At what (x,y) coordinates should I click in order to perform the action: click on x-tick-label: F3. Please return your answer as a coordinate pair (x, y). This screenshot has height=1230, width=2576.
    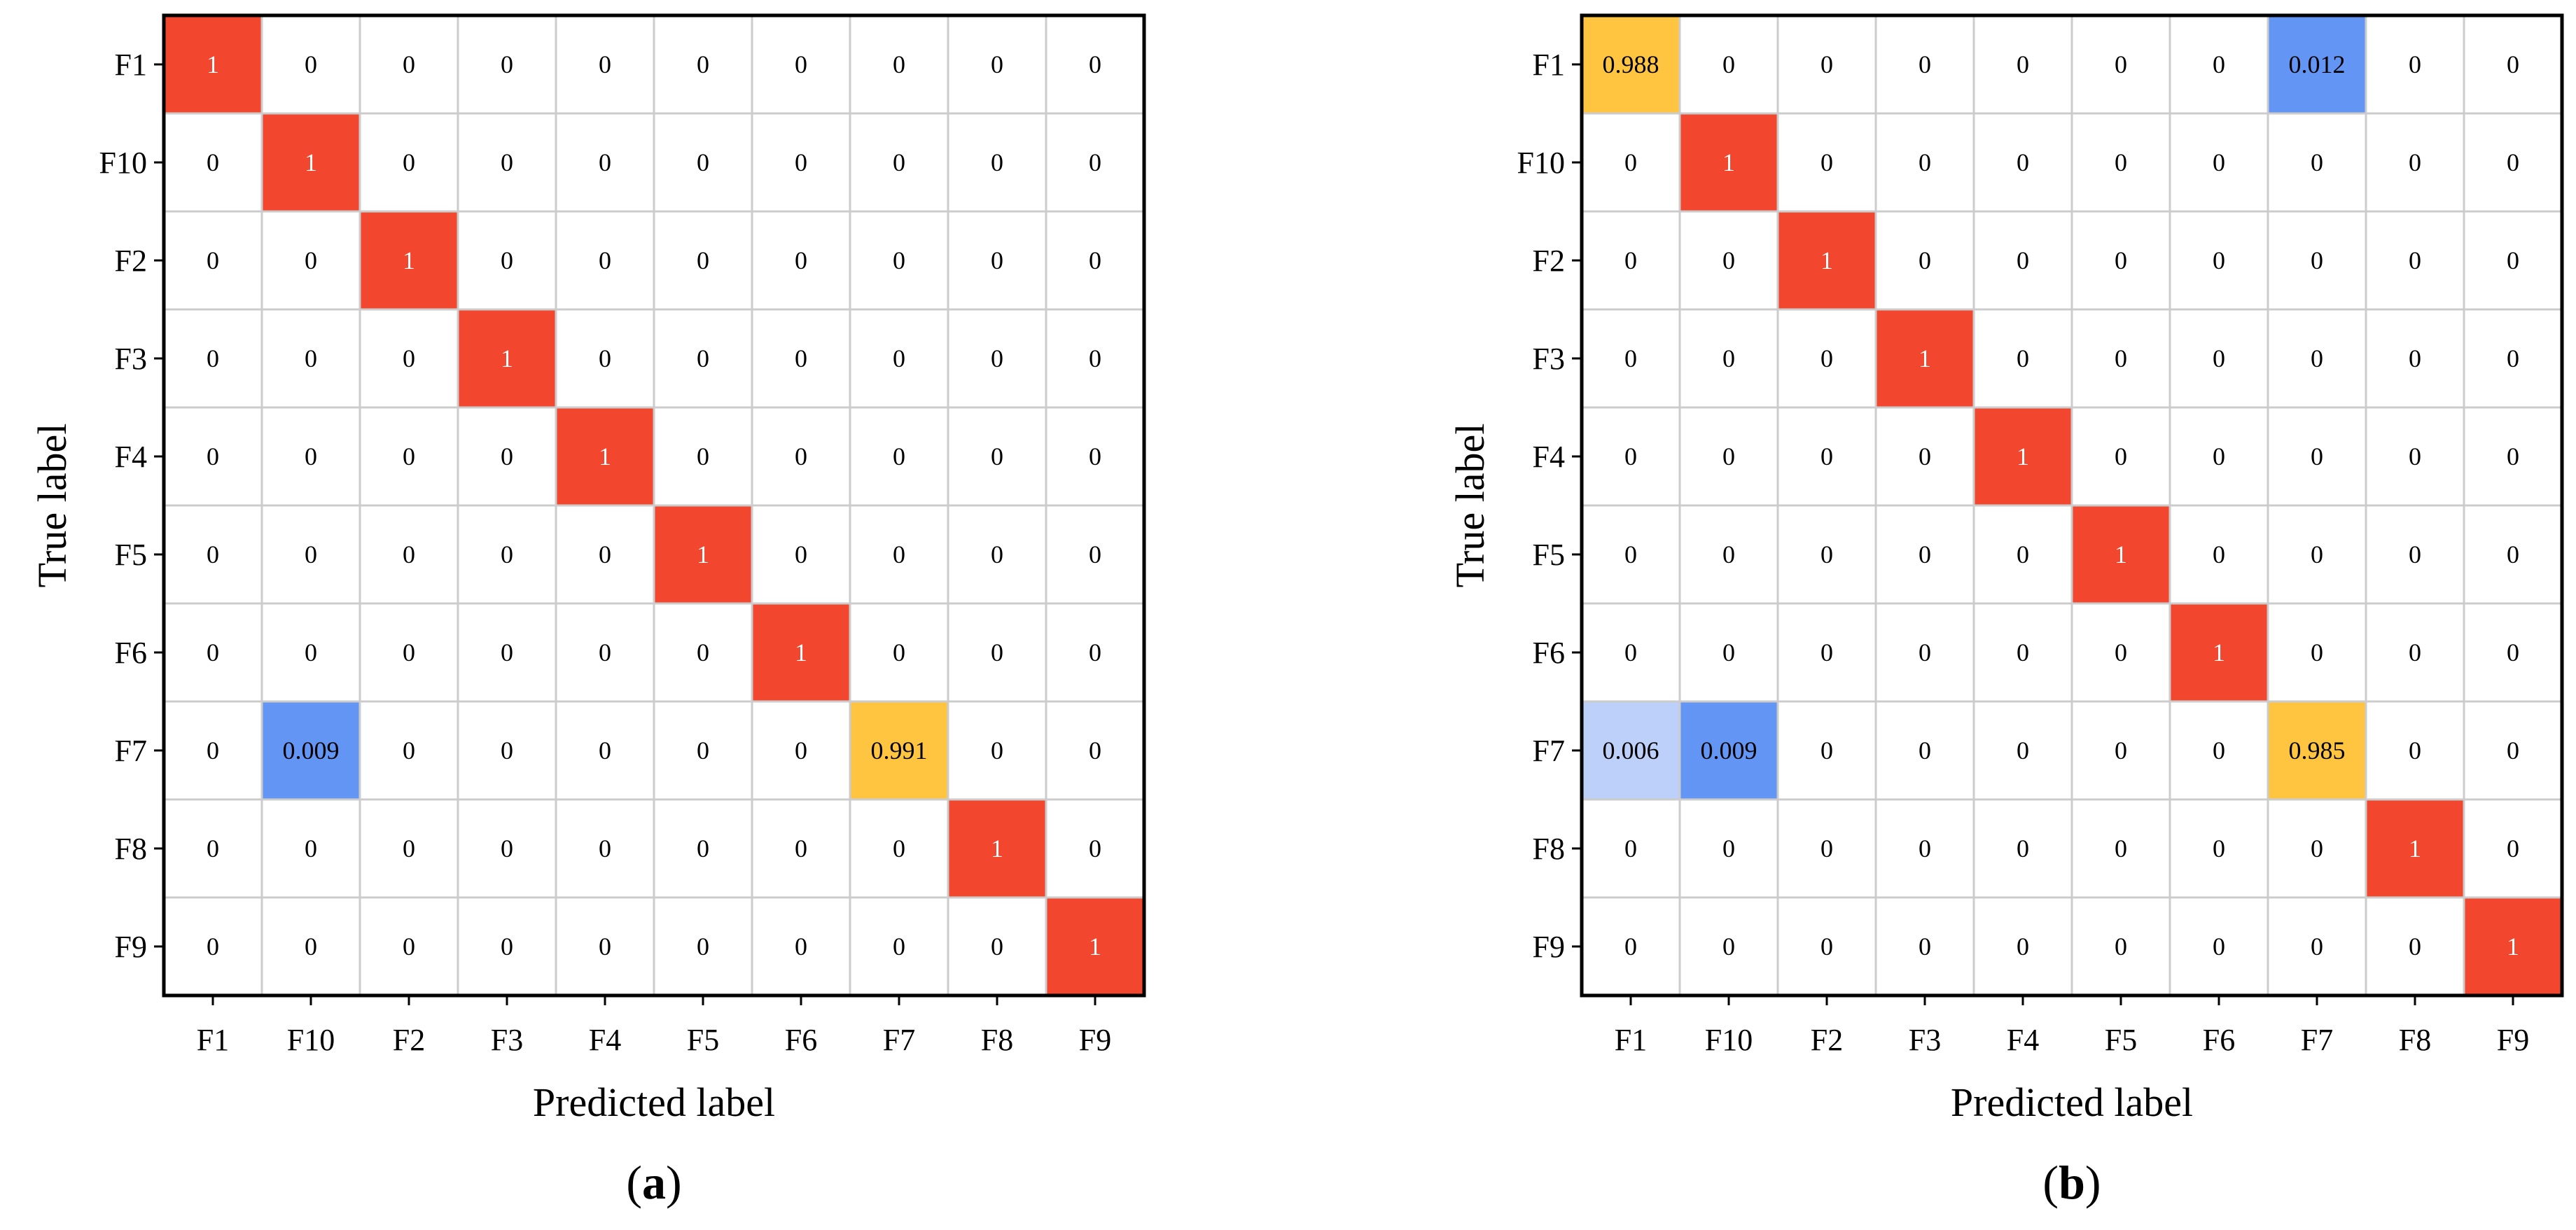
    Looking at the image, I should click on (507, 1040).